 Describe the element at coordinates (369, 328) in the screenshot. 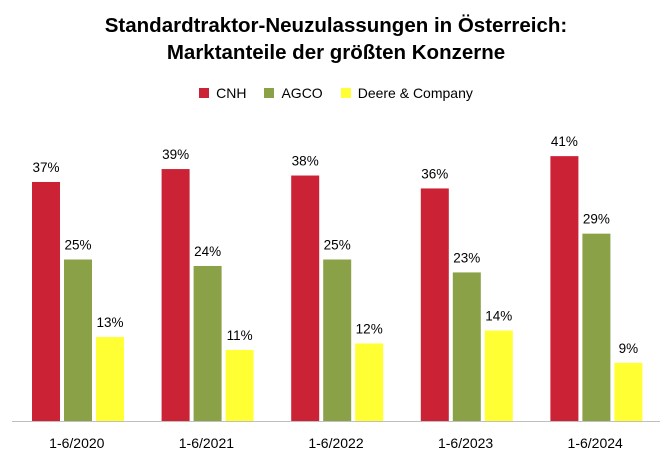

I see `data-label-deere-company-3: 12%` at that location.